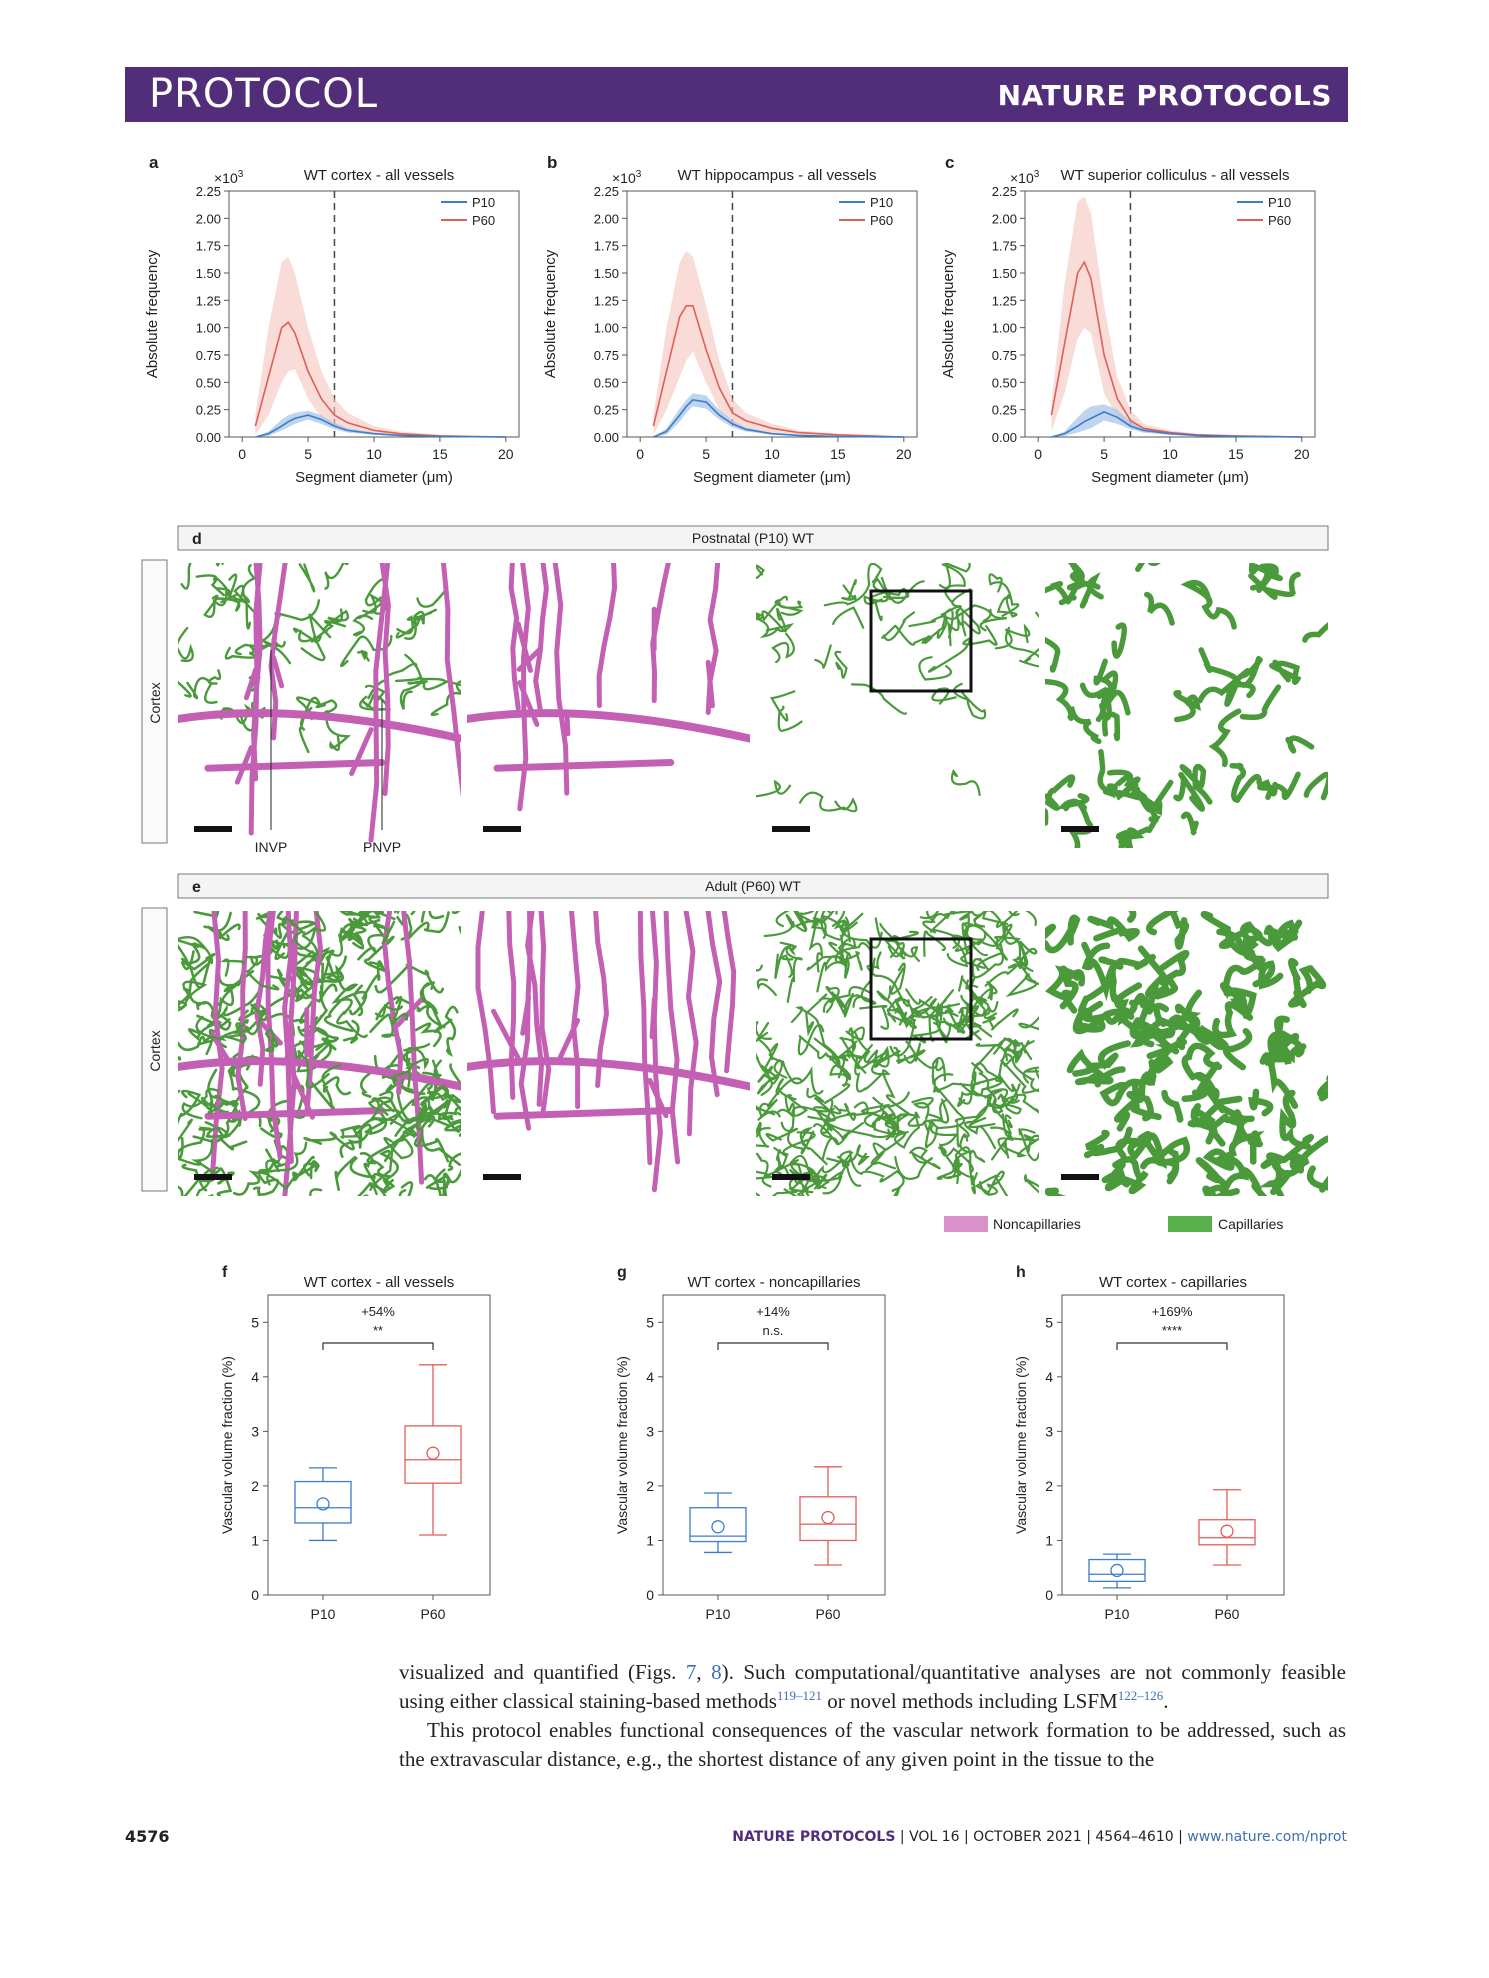 The width and height of the screenshot is (1489, 1978). What do you see at coordinates (1113, 1224) in the screenshot?
I see `color-legend: Noncapillaries Capillaries` at bounding box center [1113, 1224].